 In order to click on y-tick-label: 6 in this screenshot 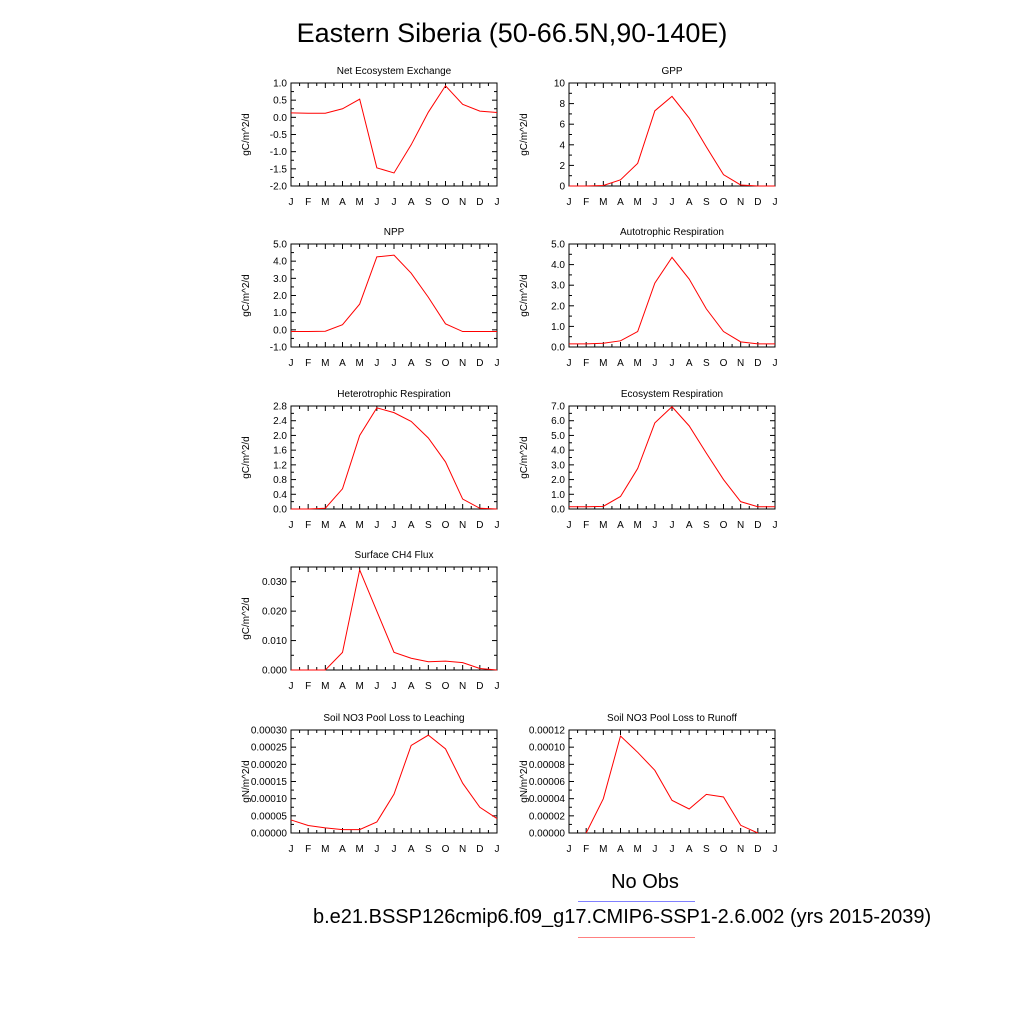, I will do `click(562, 125)`.